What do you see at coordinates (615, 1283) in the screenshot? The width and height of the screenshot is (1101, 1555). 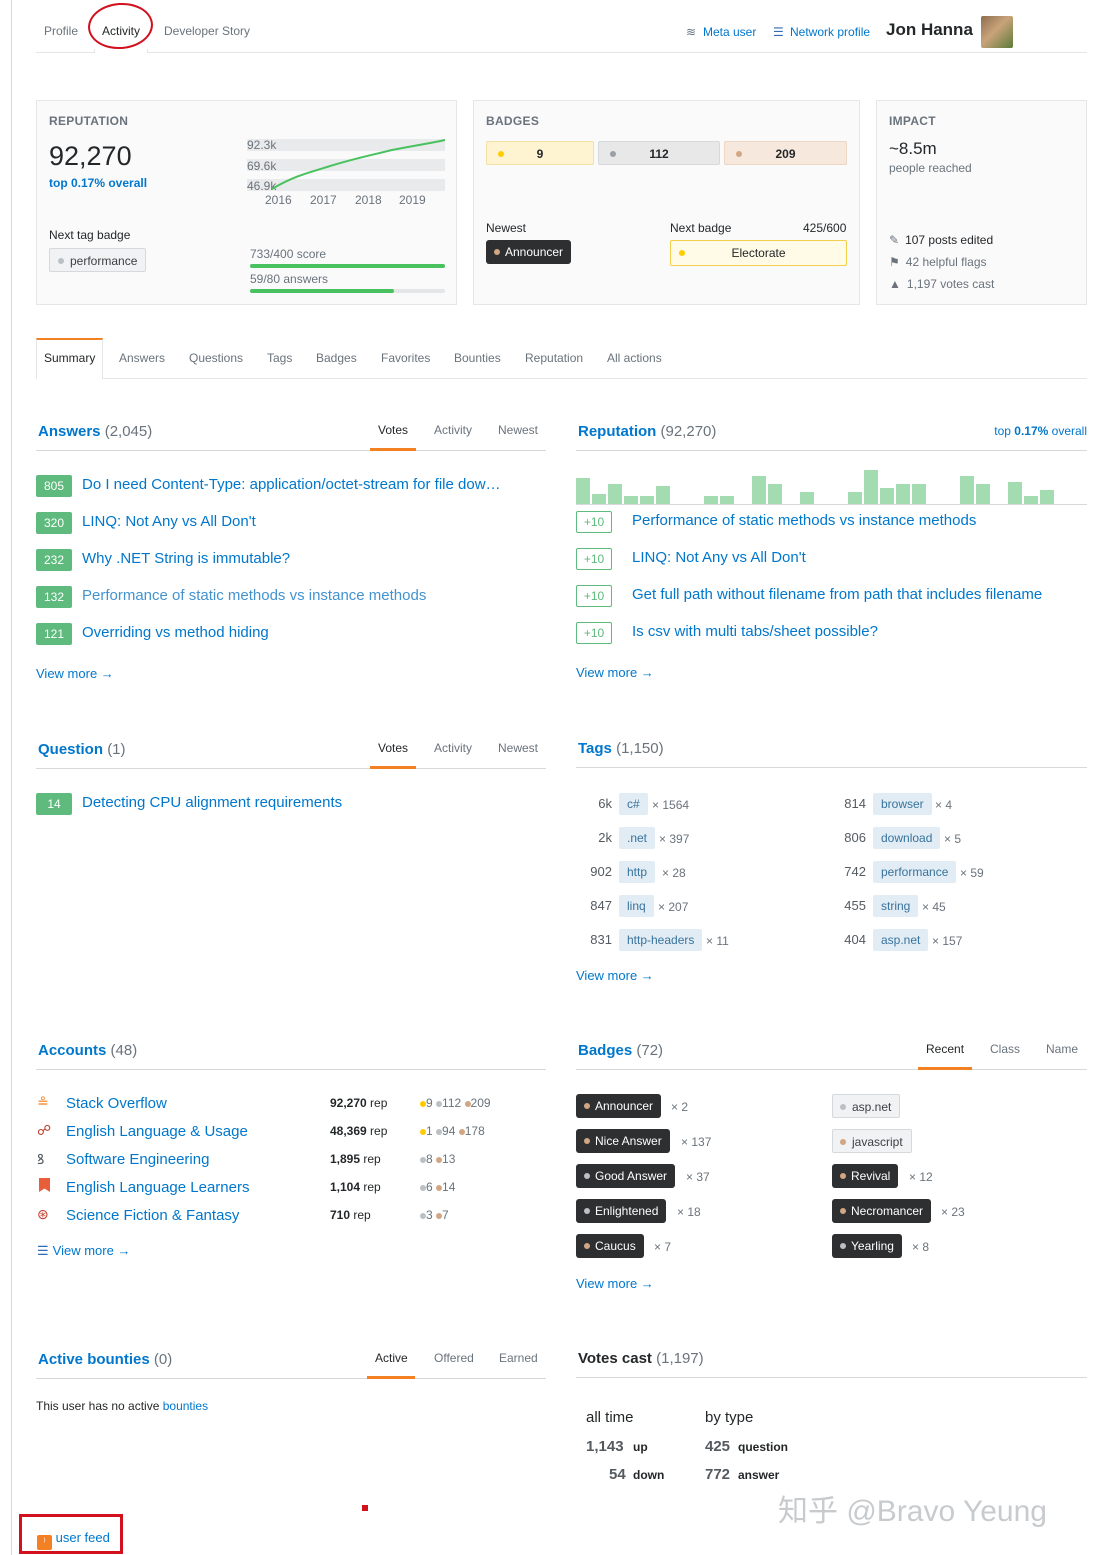 I see `badges-view-more: View more →` at bounding box center [615, 1283].